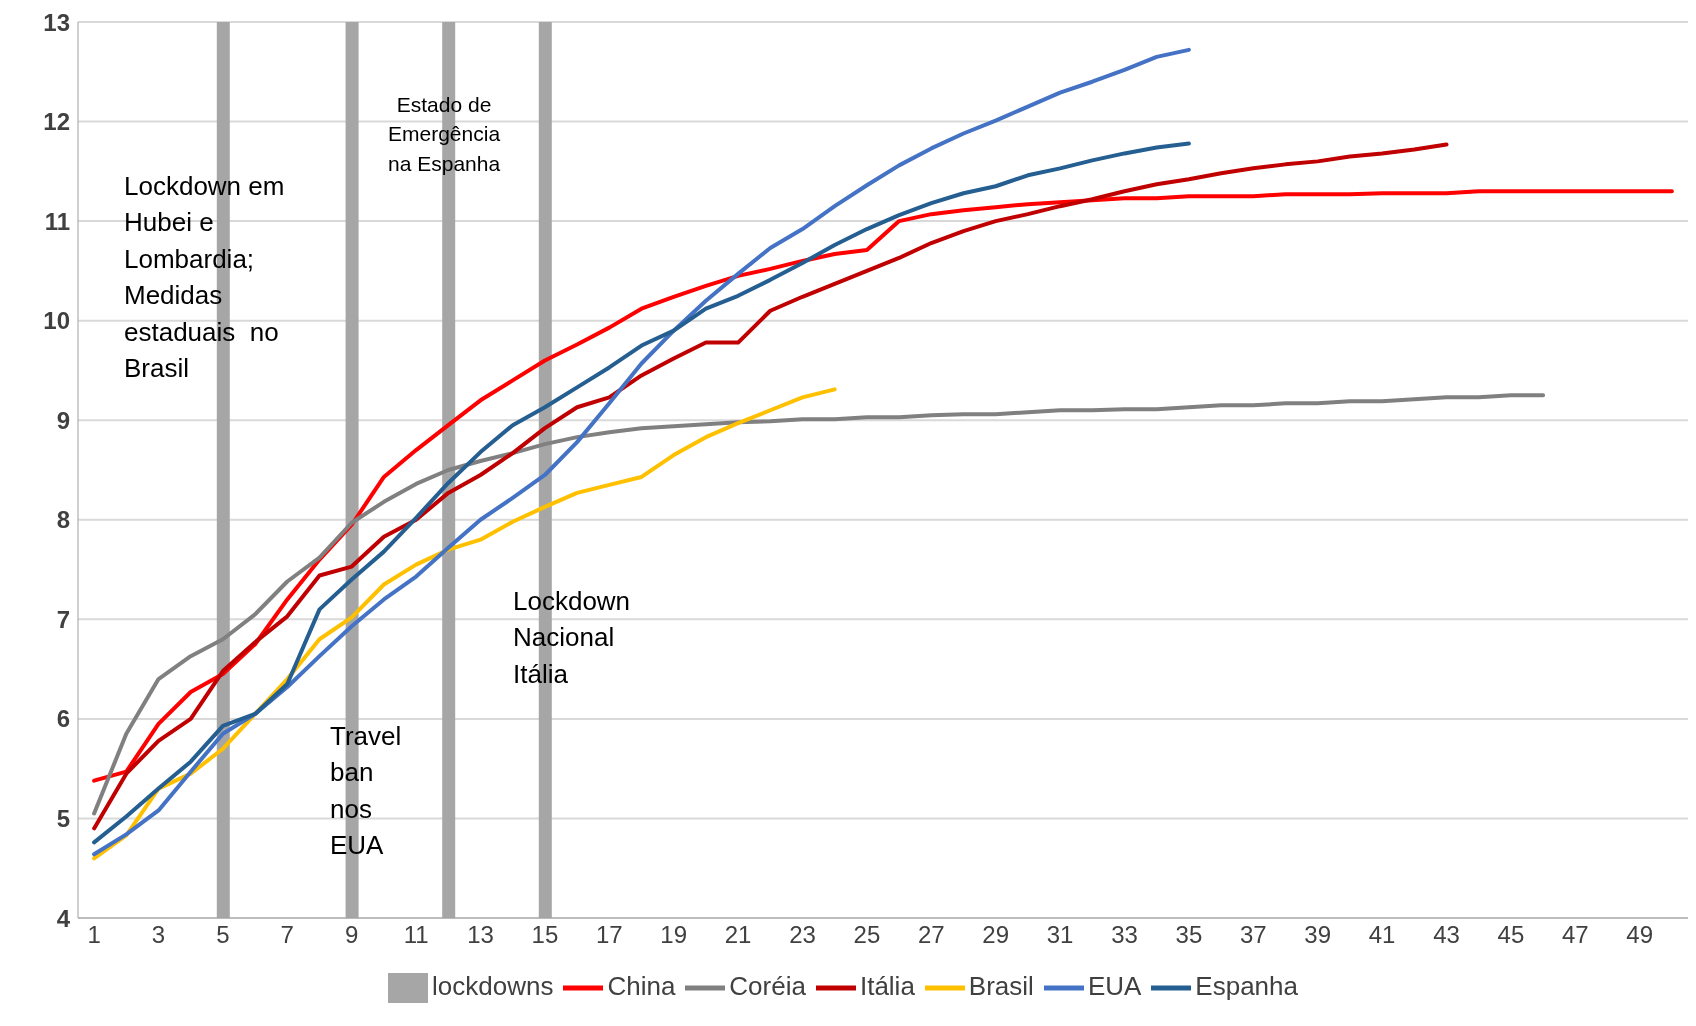  Describe the element at coordinates (1124, 935) in the screenshot. I see `x-tick-label: 33` at that location.